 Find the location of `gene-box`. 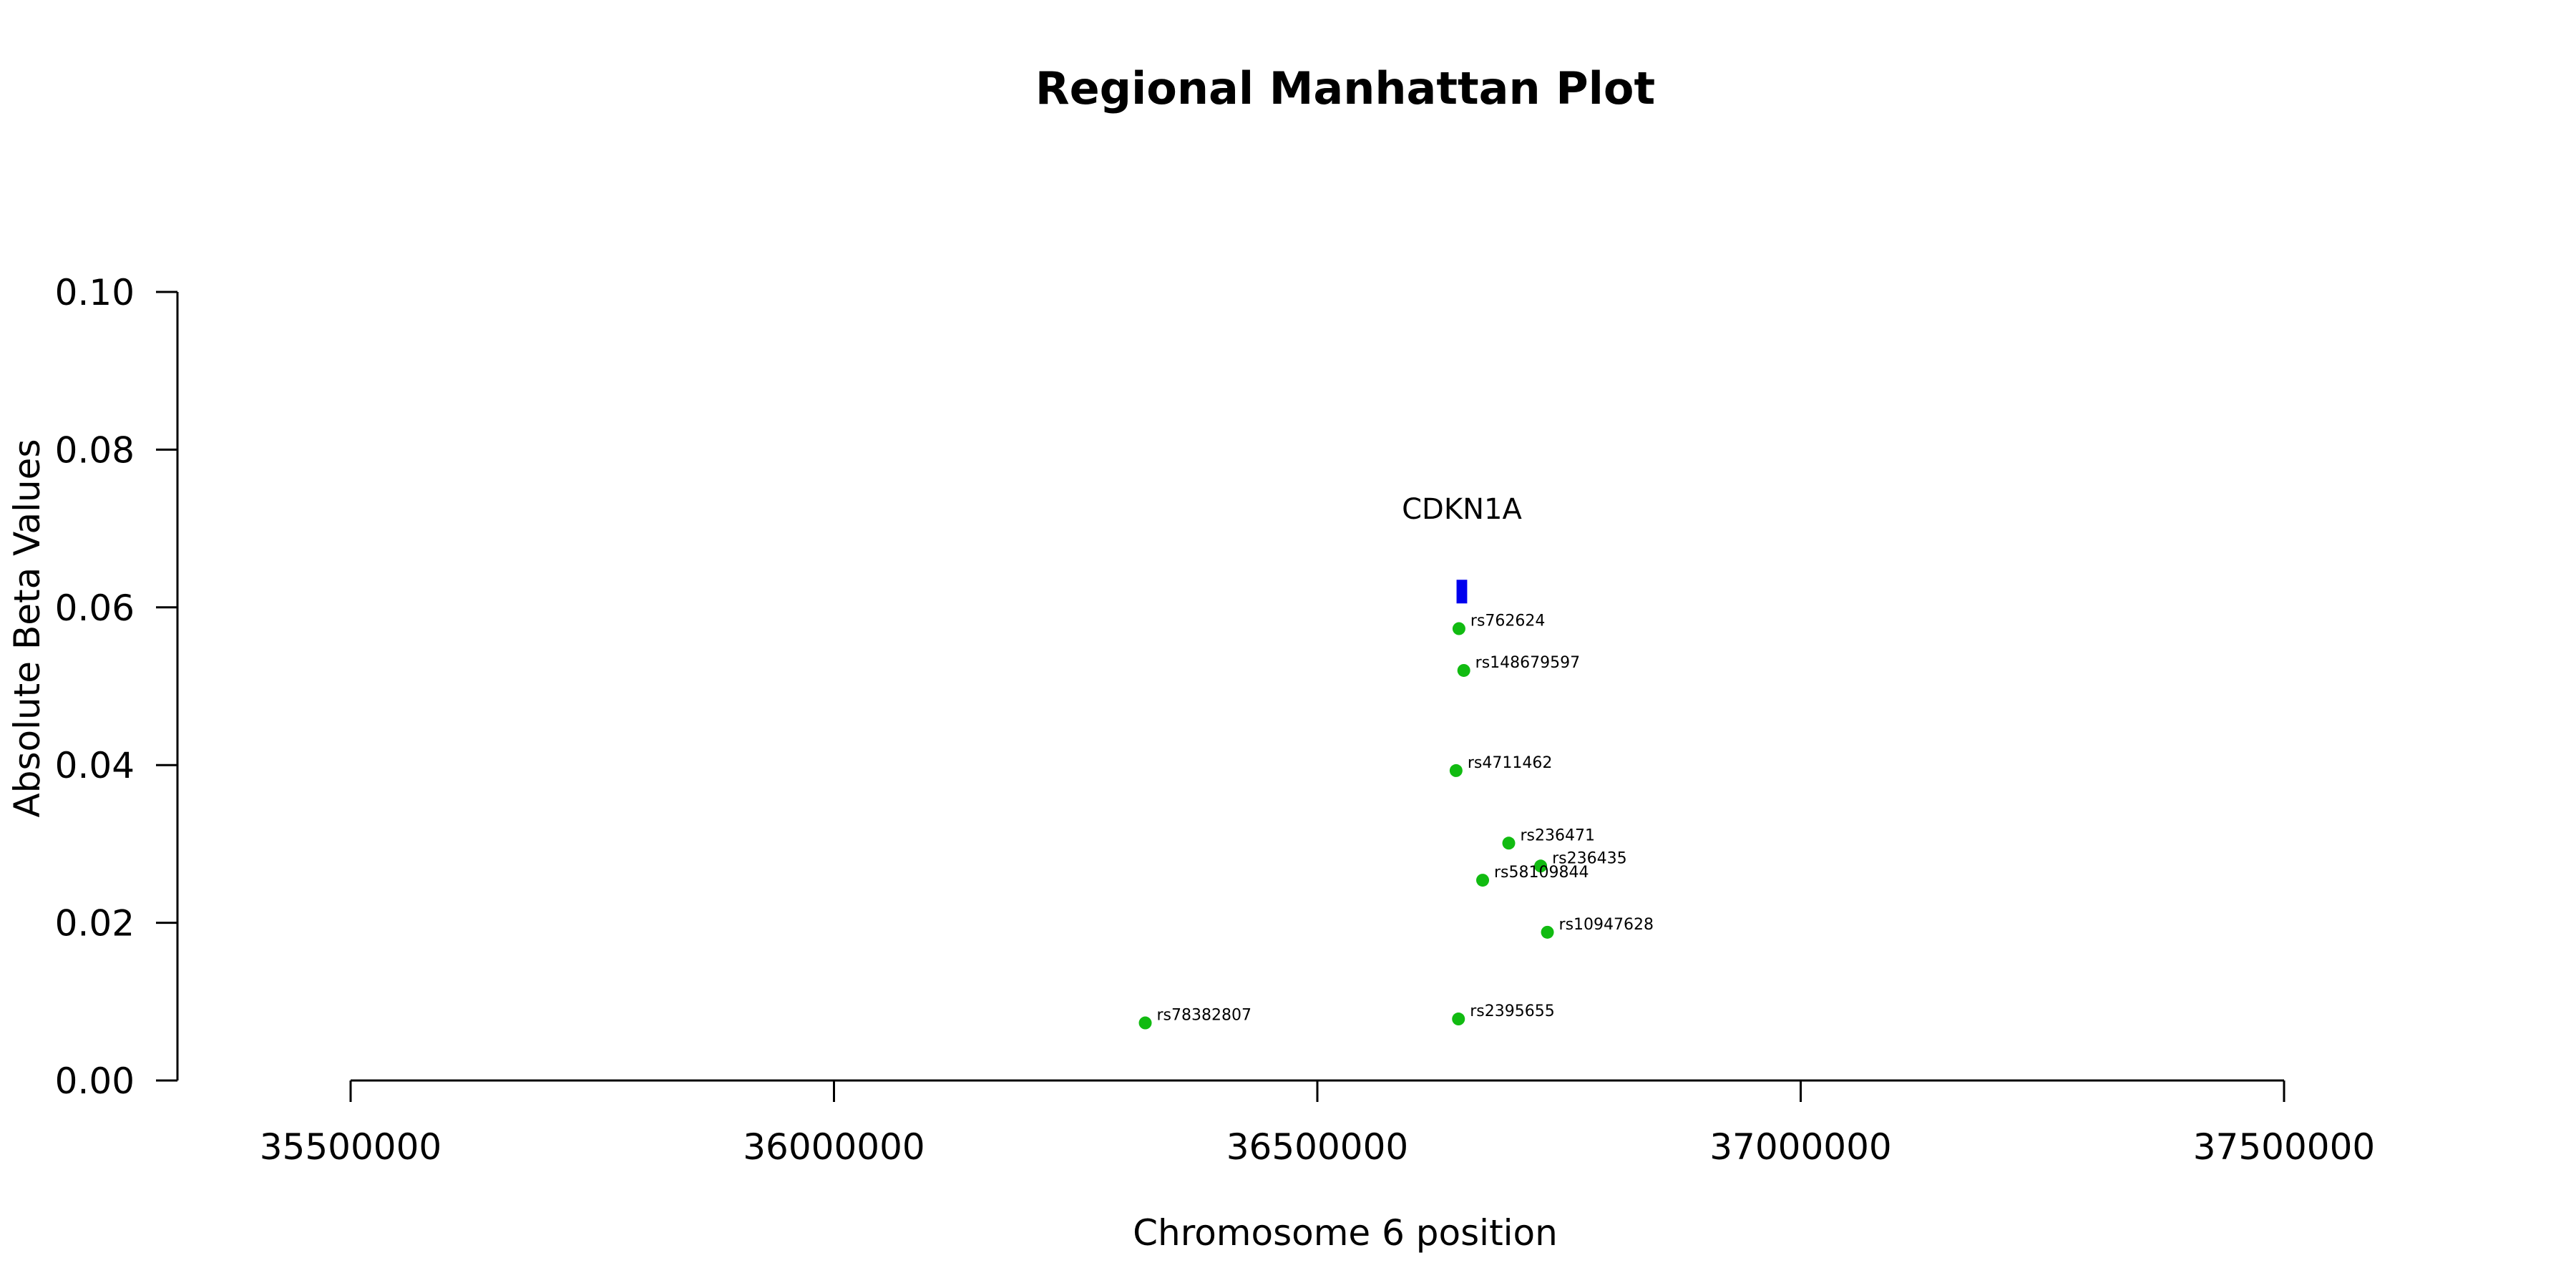

gene-box is located at coordinates (1462, 592).